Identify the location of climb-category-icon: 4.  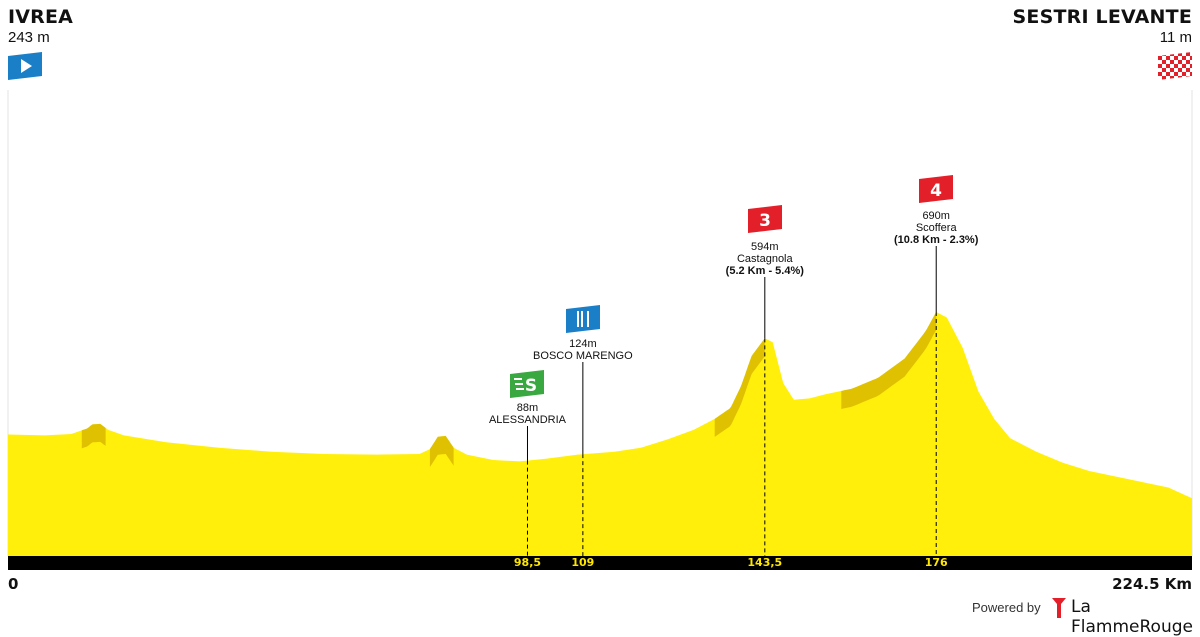
(936, 189).